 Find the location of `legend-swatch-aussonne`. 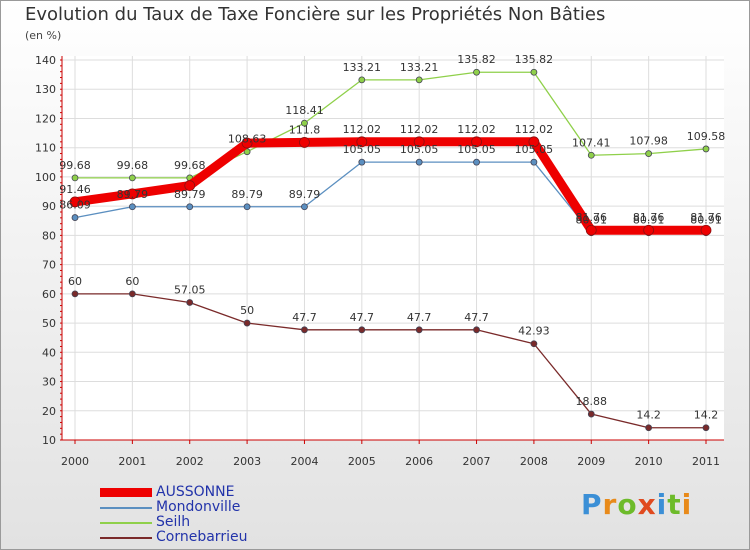

legend-swatch-aussonne is located at coordinates (126, 492).